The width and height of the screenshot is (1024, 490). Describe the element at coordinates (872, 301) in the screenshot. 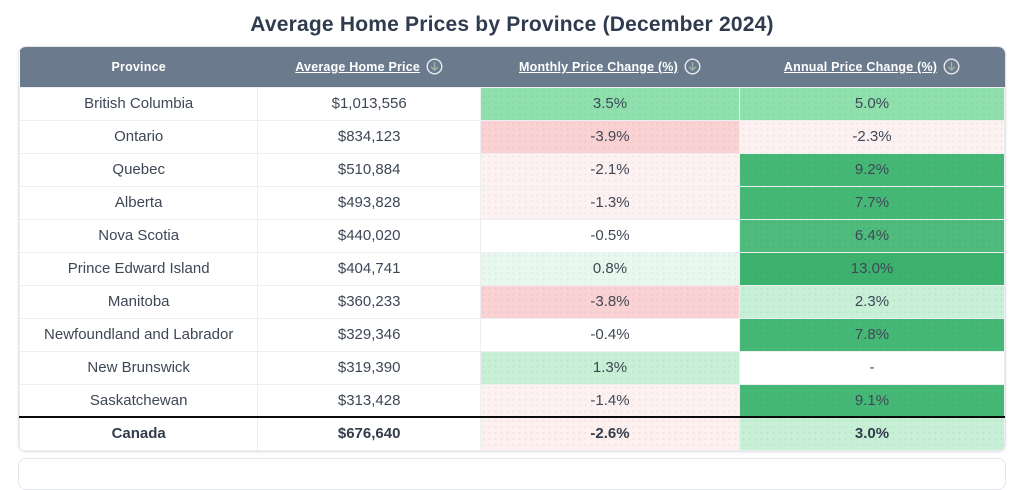

I see `annual-change-cell: 2.3%` at that location.